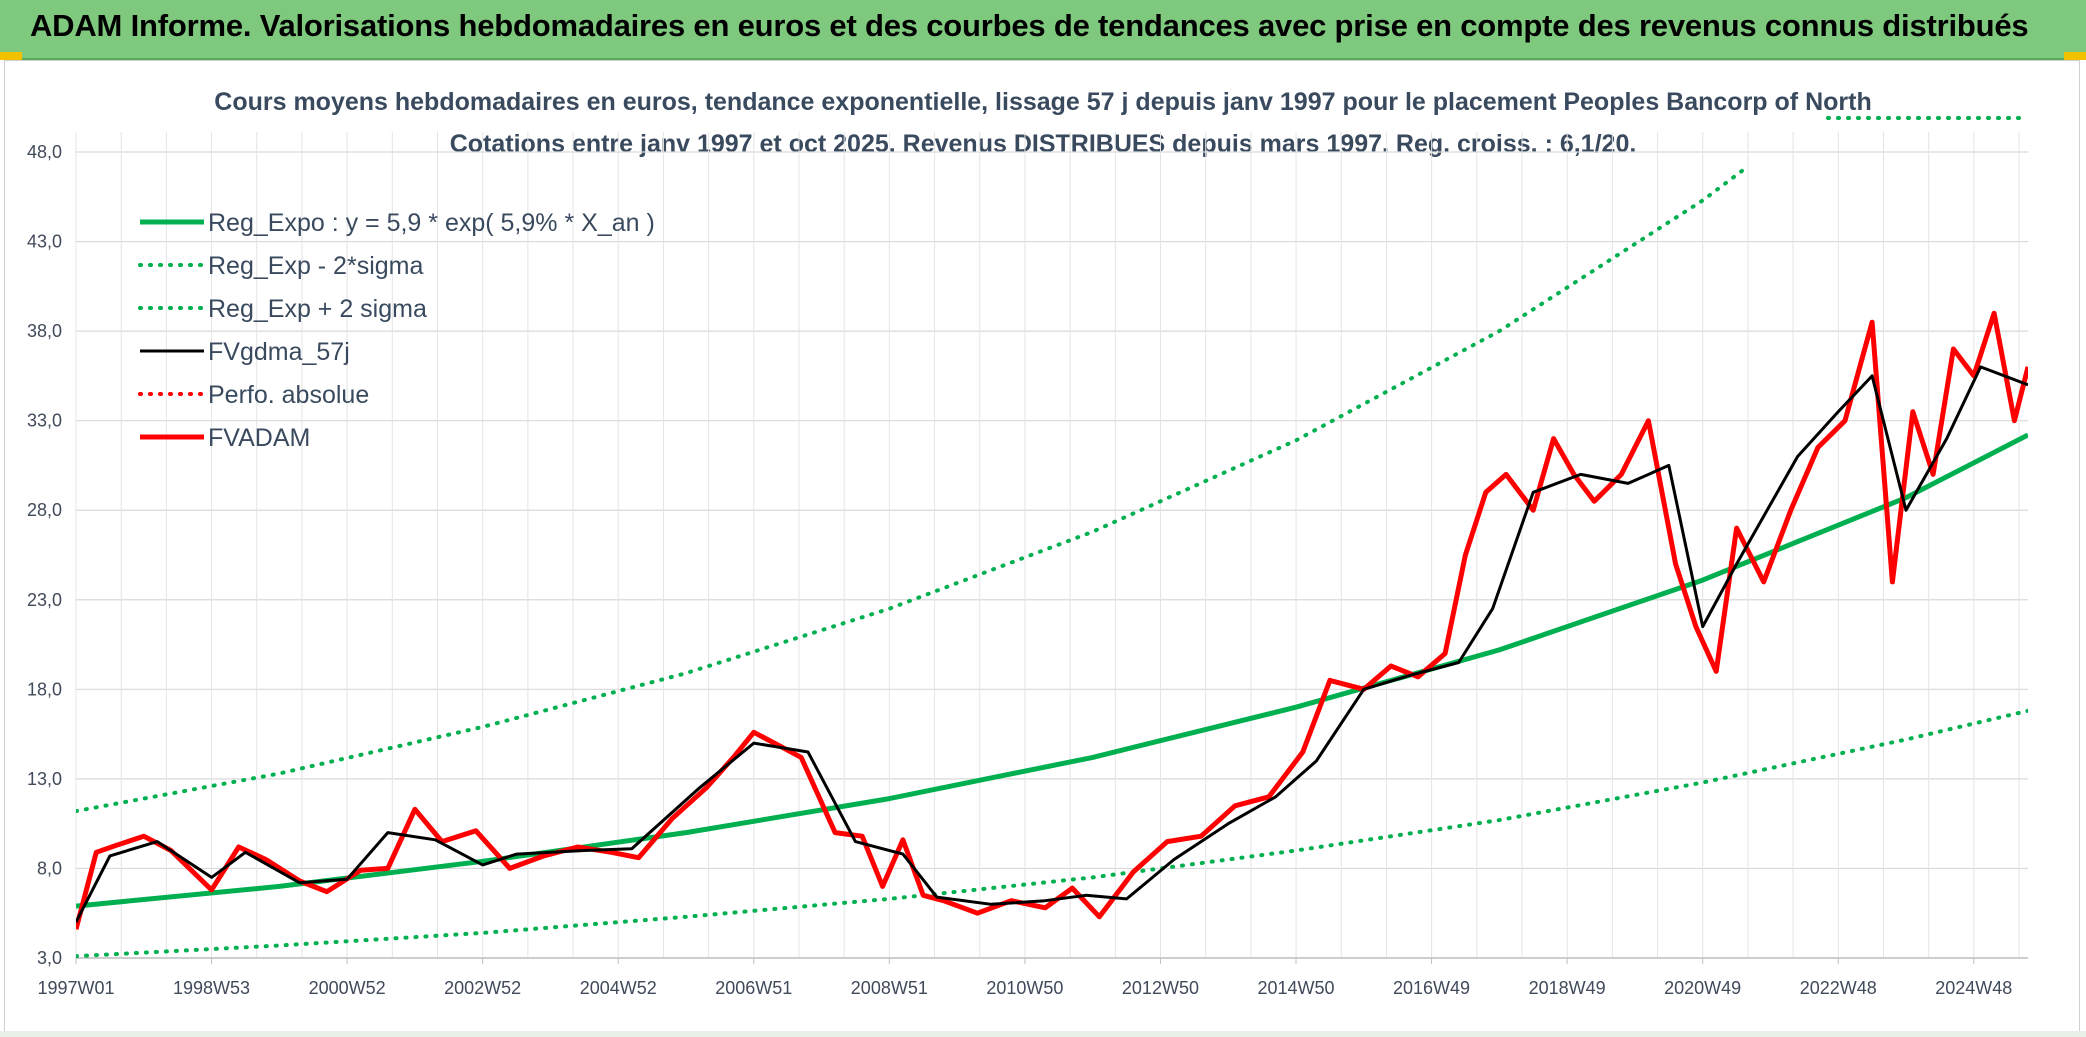 The width and height of the screenshot is (2086, 1037). What do you see at coordinates (44, 600) in the screenshot?
I see `y-tick-label: 23,0` at bounding box center [44, 600].